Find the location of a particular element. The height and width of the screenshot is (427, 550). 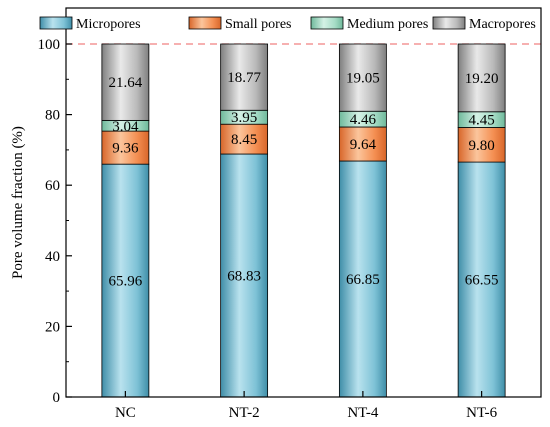

x-tick-label-nt-2: NT-2 is located at coordinates (244, 413).